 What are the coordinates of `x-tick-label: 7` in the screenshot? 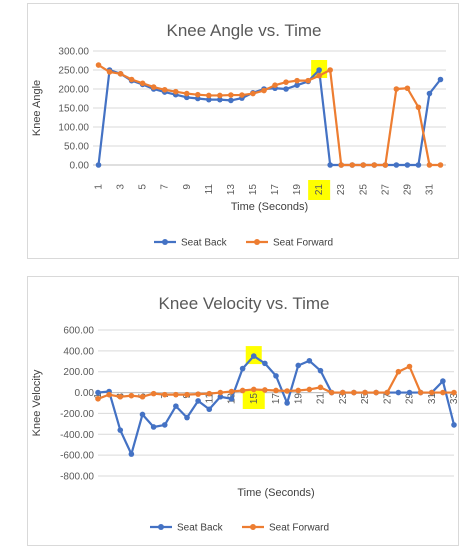 It's located at (165, 187).